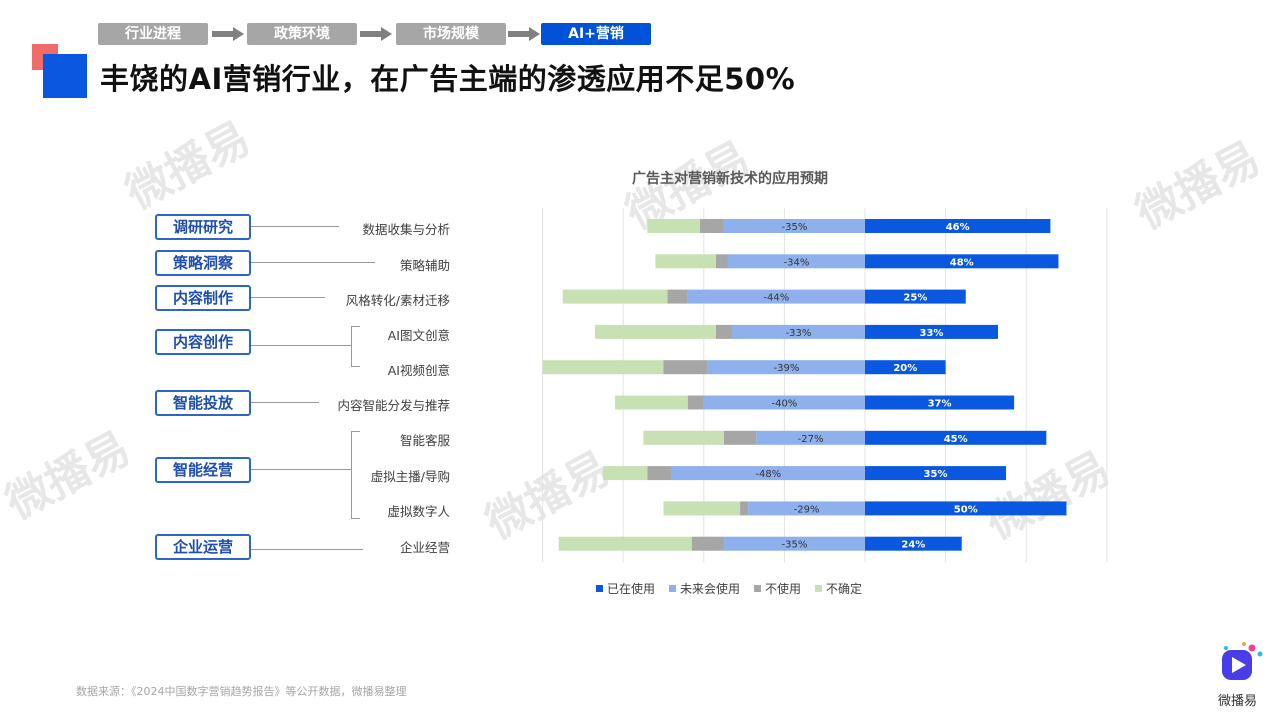 The width and height of the screenshot is (1280, 720). Describe the element at coordinates (418, 335) in the screenshot. I see `sub-label-ai-image-text: AI图文创意` at that location.